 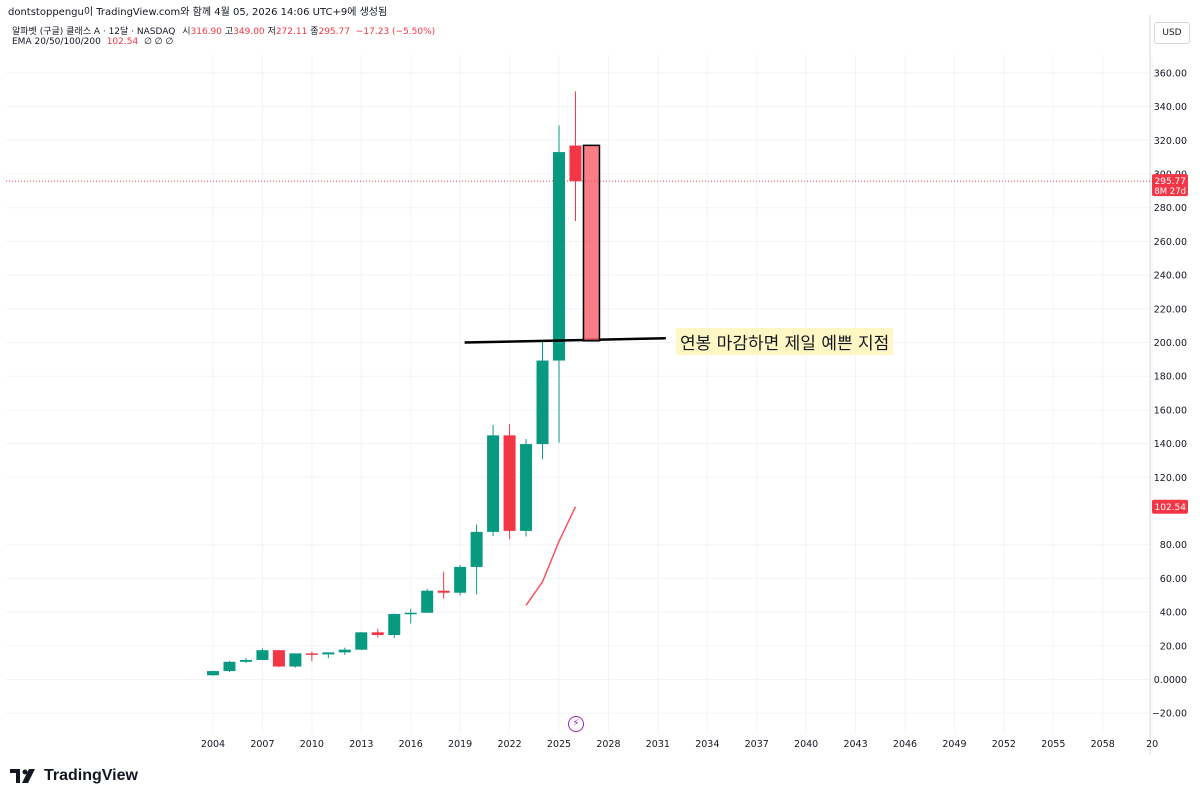 I want to click on time-tick-label: 2034, so click(x=707, y=744).